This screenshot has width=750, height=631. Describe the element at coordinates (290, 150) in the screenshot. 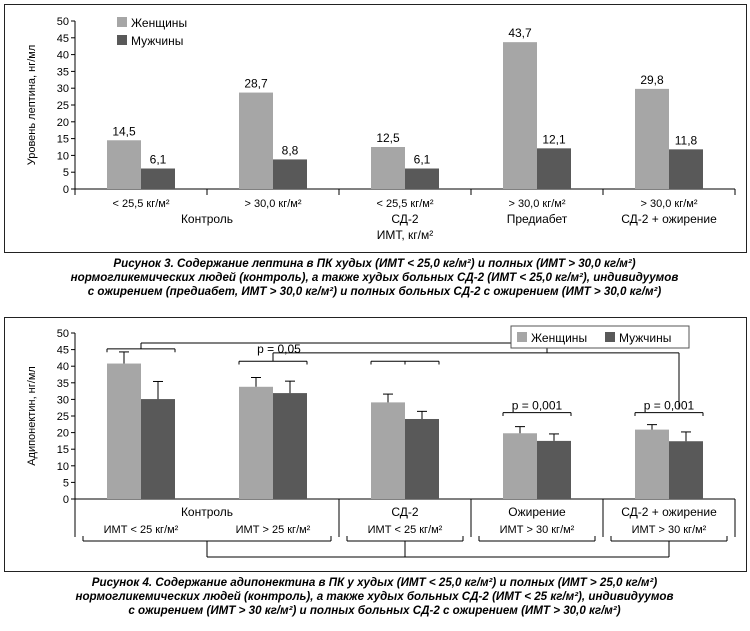

I see `data-label: 8,8` at that location.